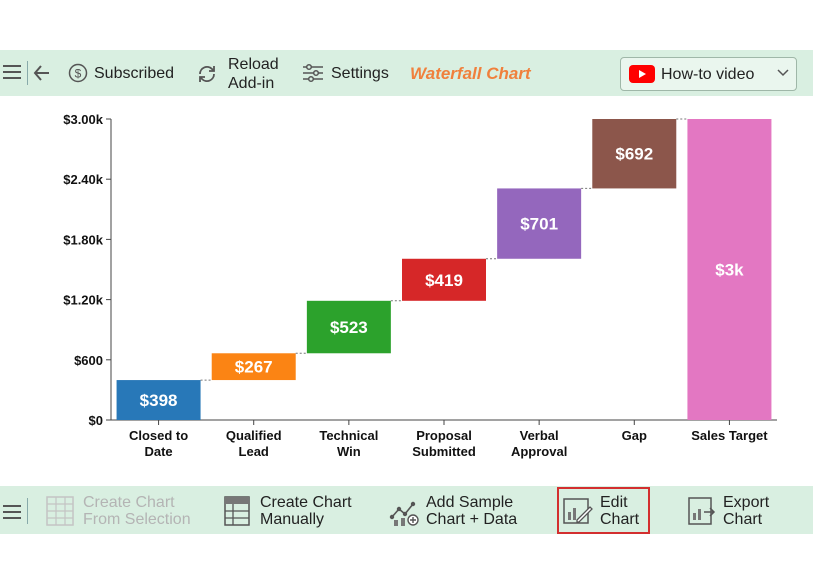  Describe the element at coordinates (254, 435) in the screenshot. I see `x-category-label: Qualified` at that location.